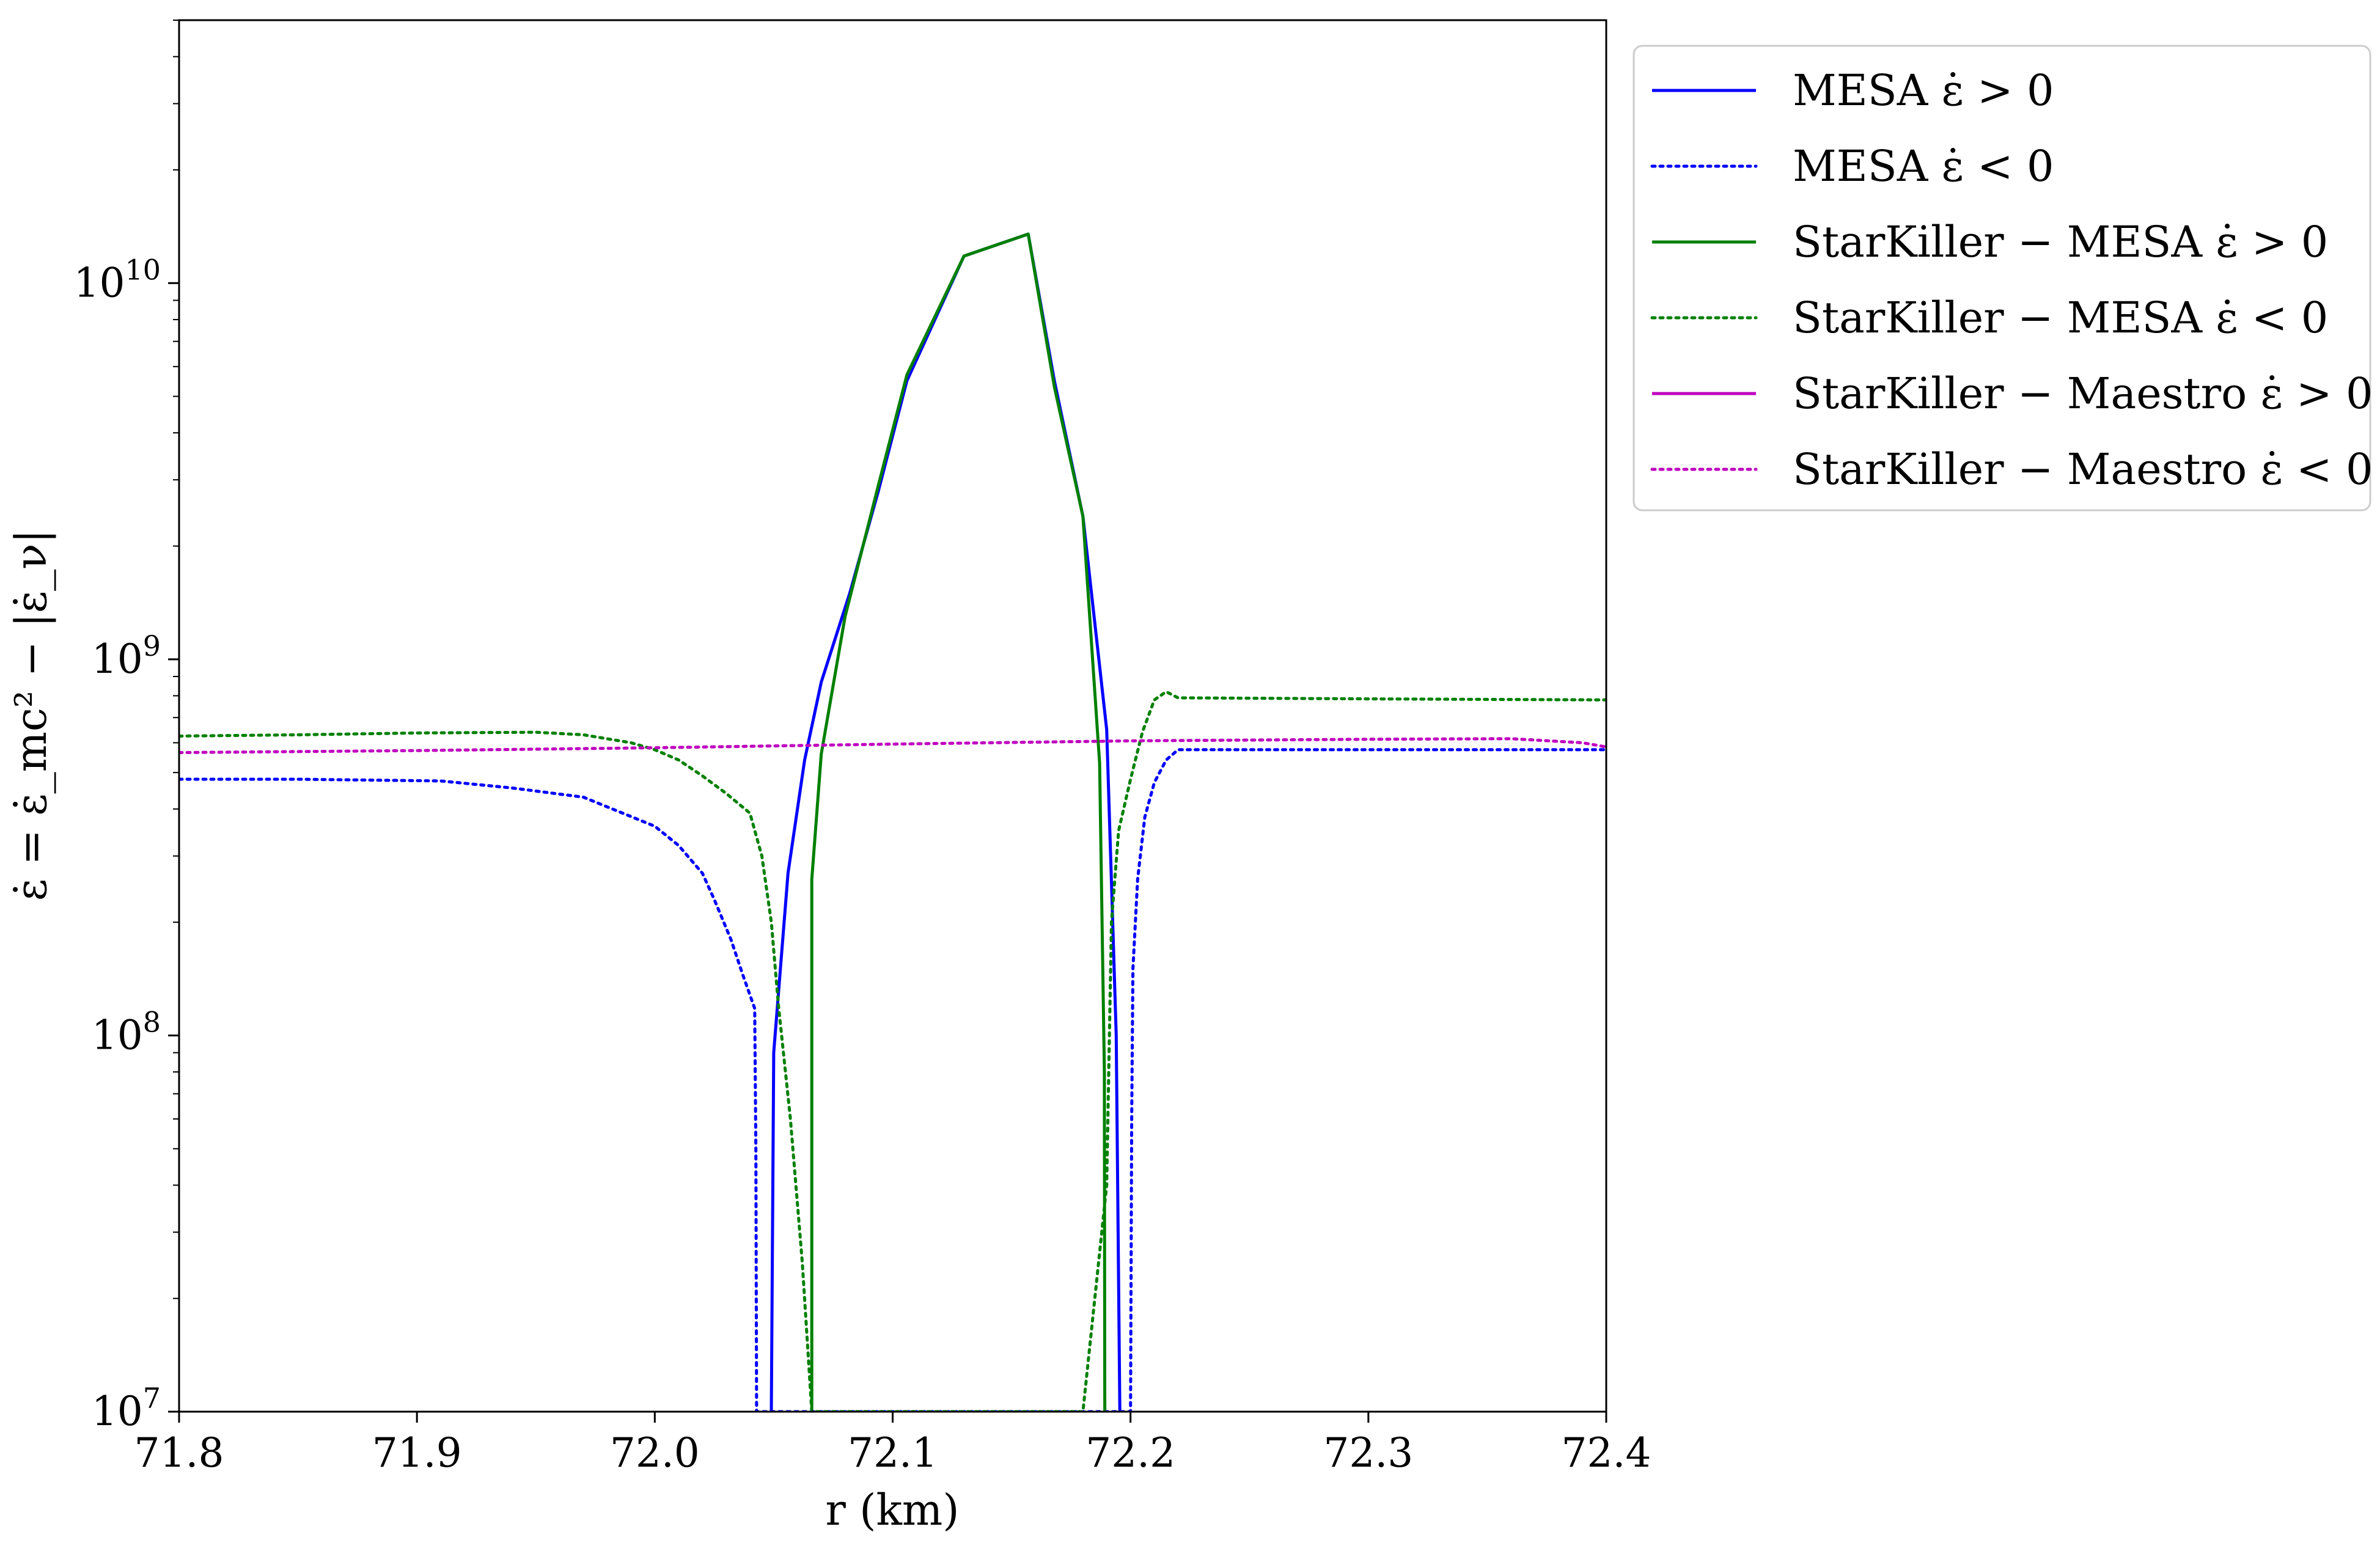  I want to click on legend-entry-label: MESA ε̇ < 0, so click(1923, 166).